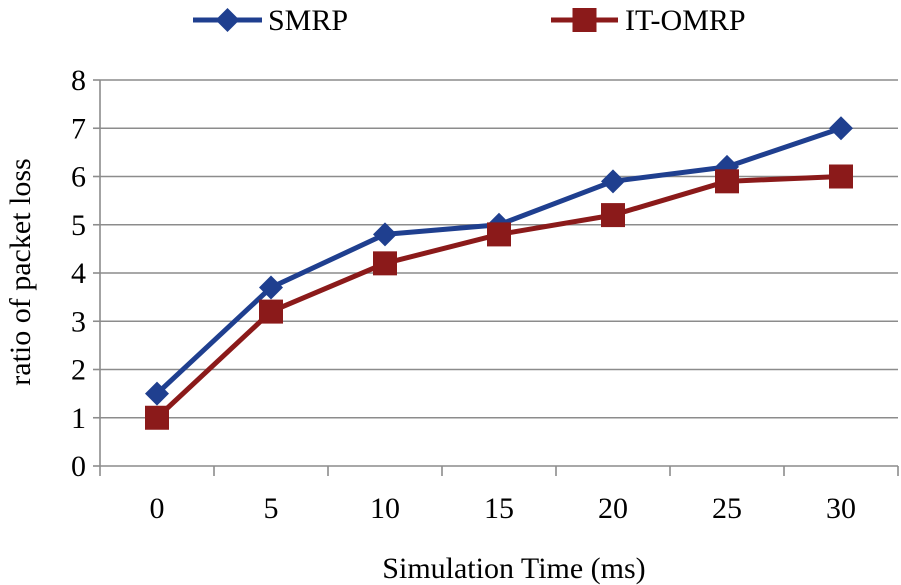 This screenshot has height=585, width=901. What do you see at coordinates (727, 508) in the screenshot?
I see `x-tick-label: 25` at bounding box center [727, 508].